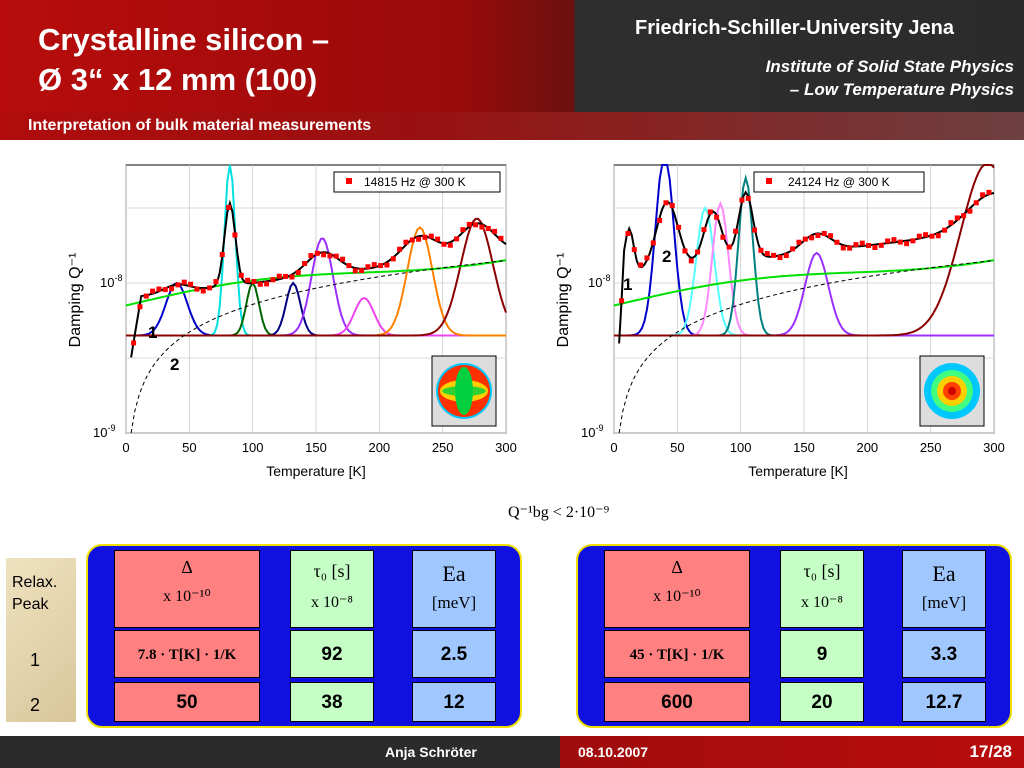  I want to click on table-left-delta-peak2: 50, so click(187, 702).